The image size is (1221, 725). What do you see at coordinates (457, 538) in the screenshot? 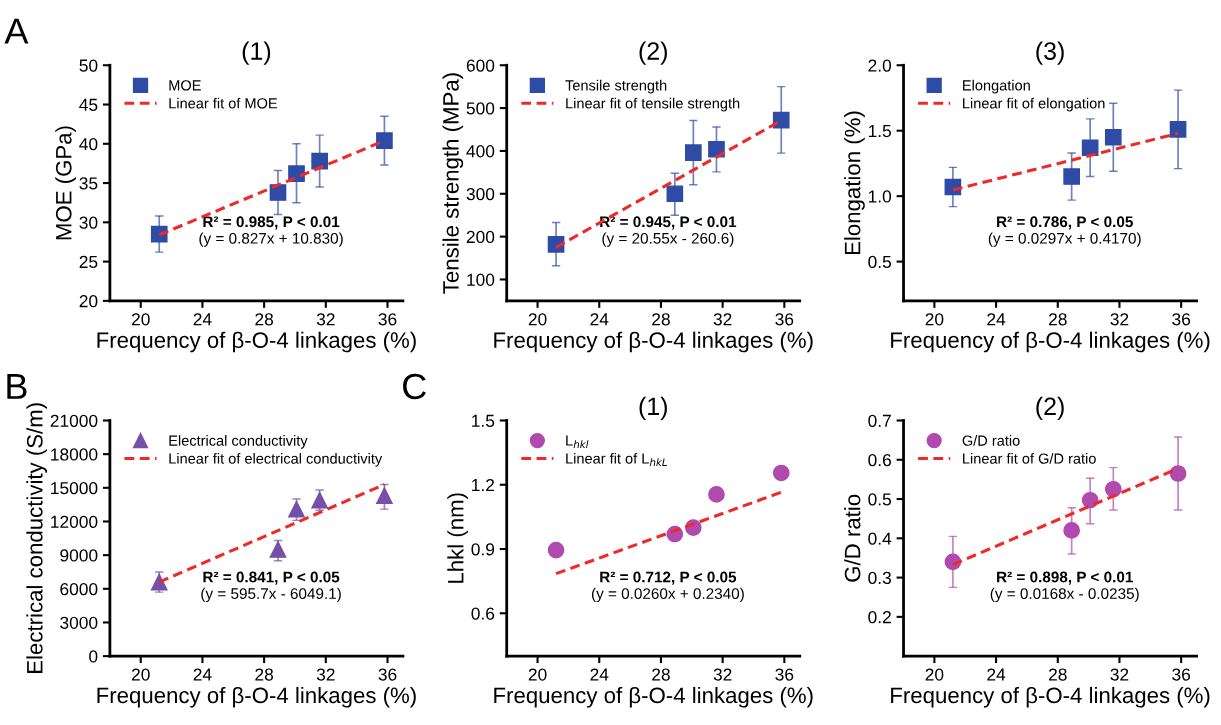
I see `y-axis-title: Lhkl (nm)` at bounding box center [457, 538].